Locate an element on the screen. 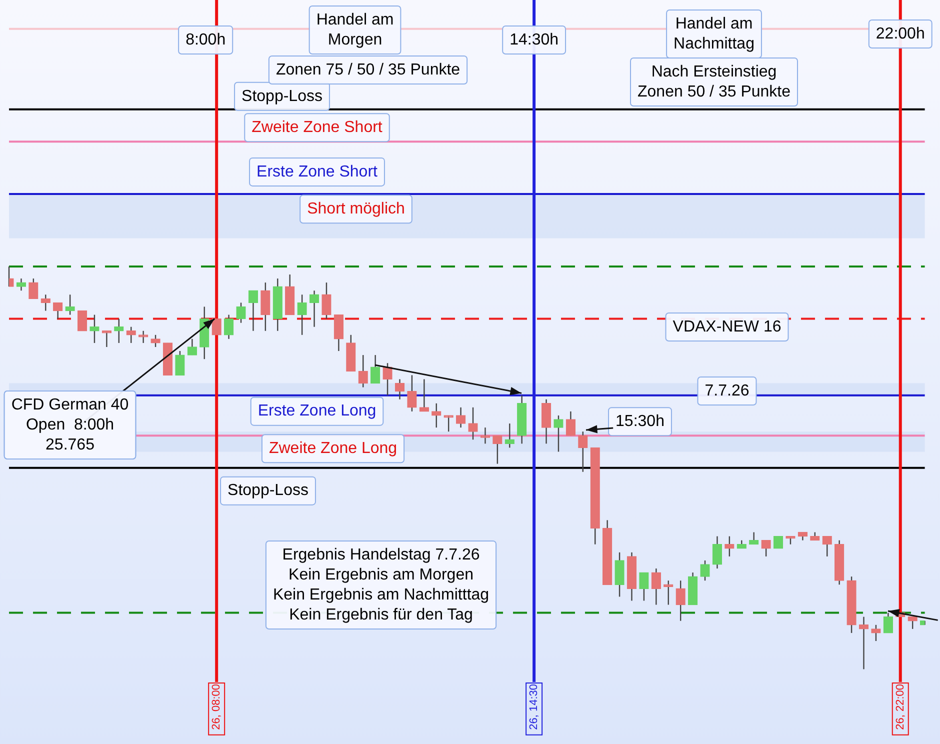 Image resolution: width=940 pixels, height=744 pixels. annotation: Ergebnis Handelstag 7.7.26 Kein Ergebnis am Morgen Kein Ergebnis am Nachmitttag Kein Ergebnis für den Tag is located at coordinates (381, 585).